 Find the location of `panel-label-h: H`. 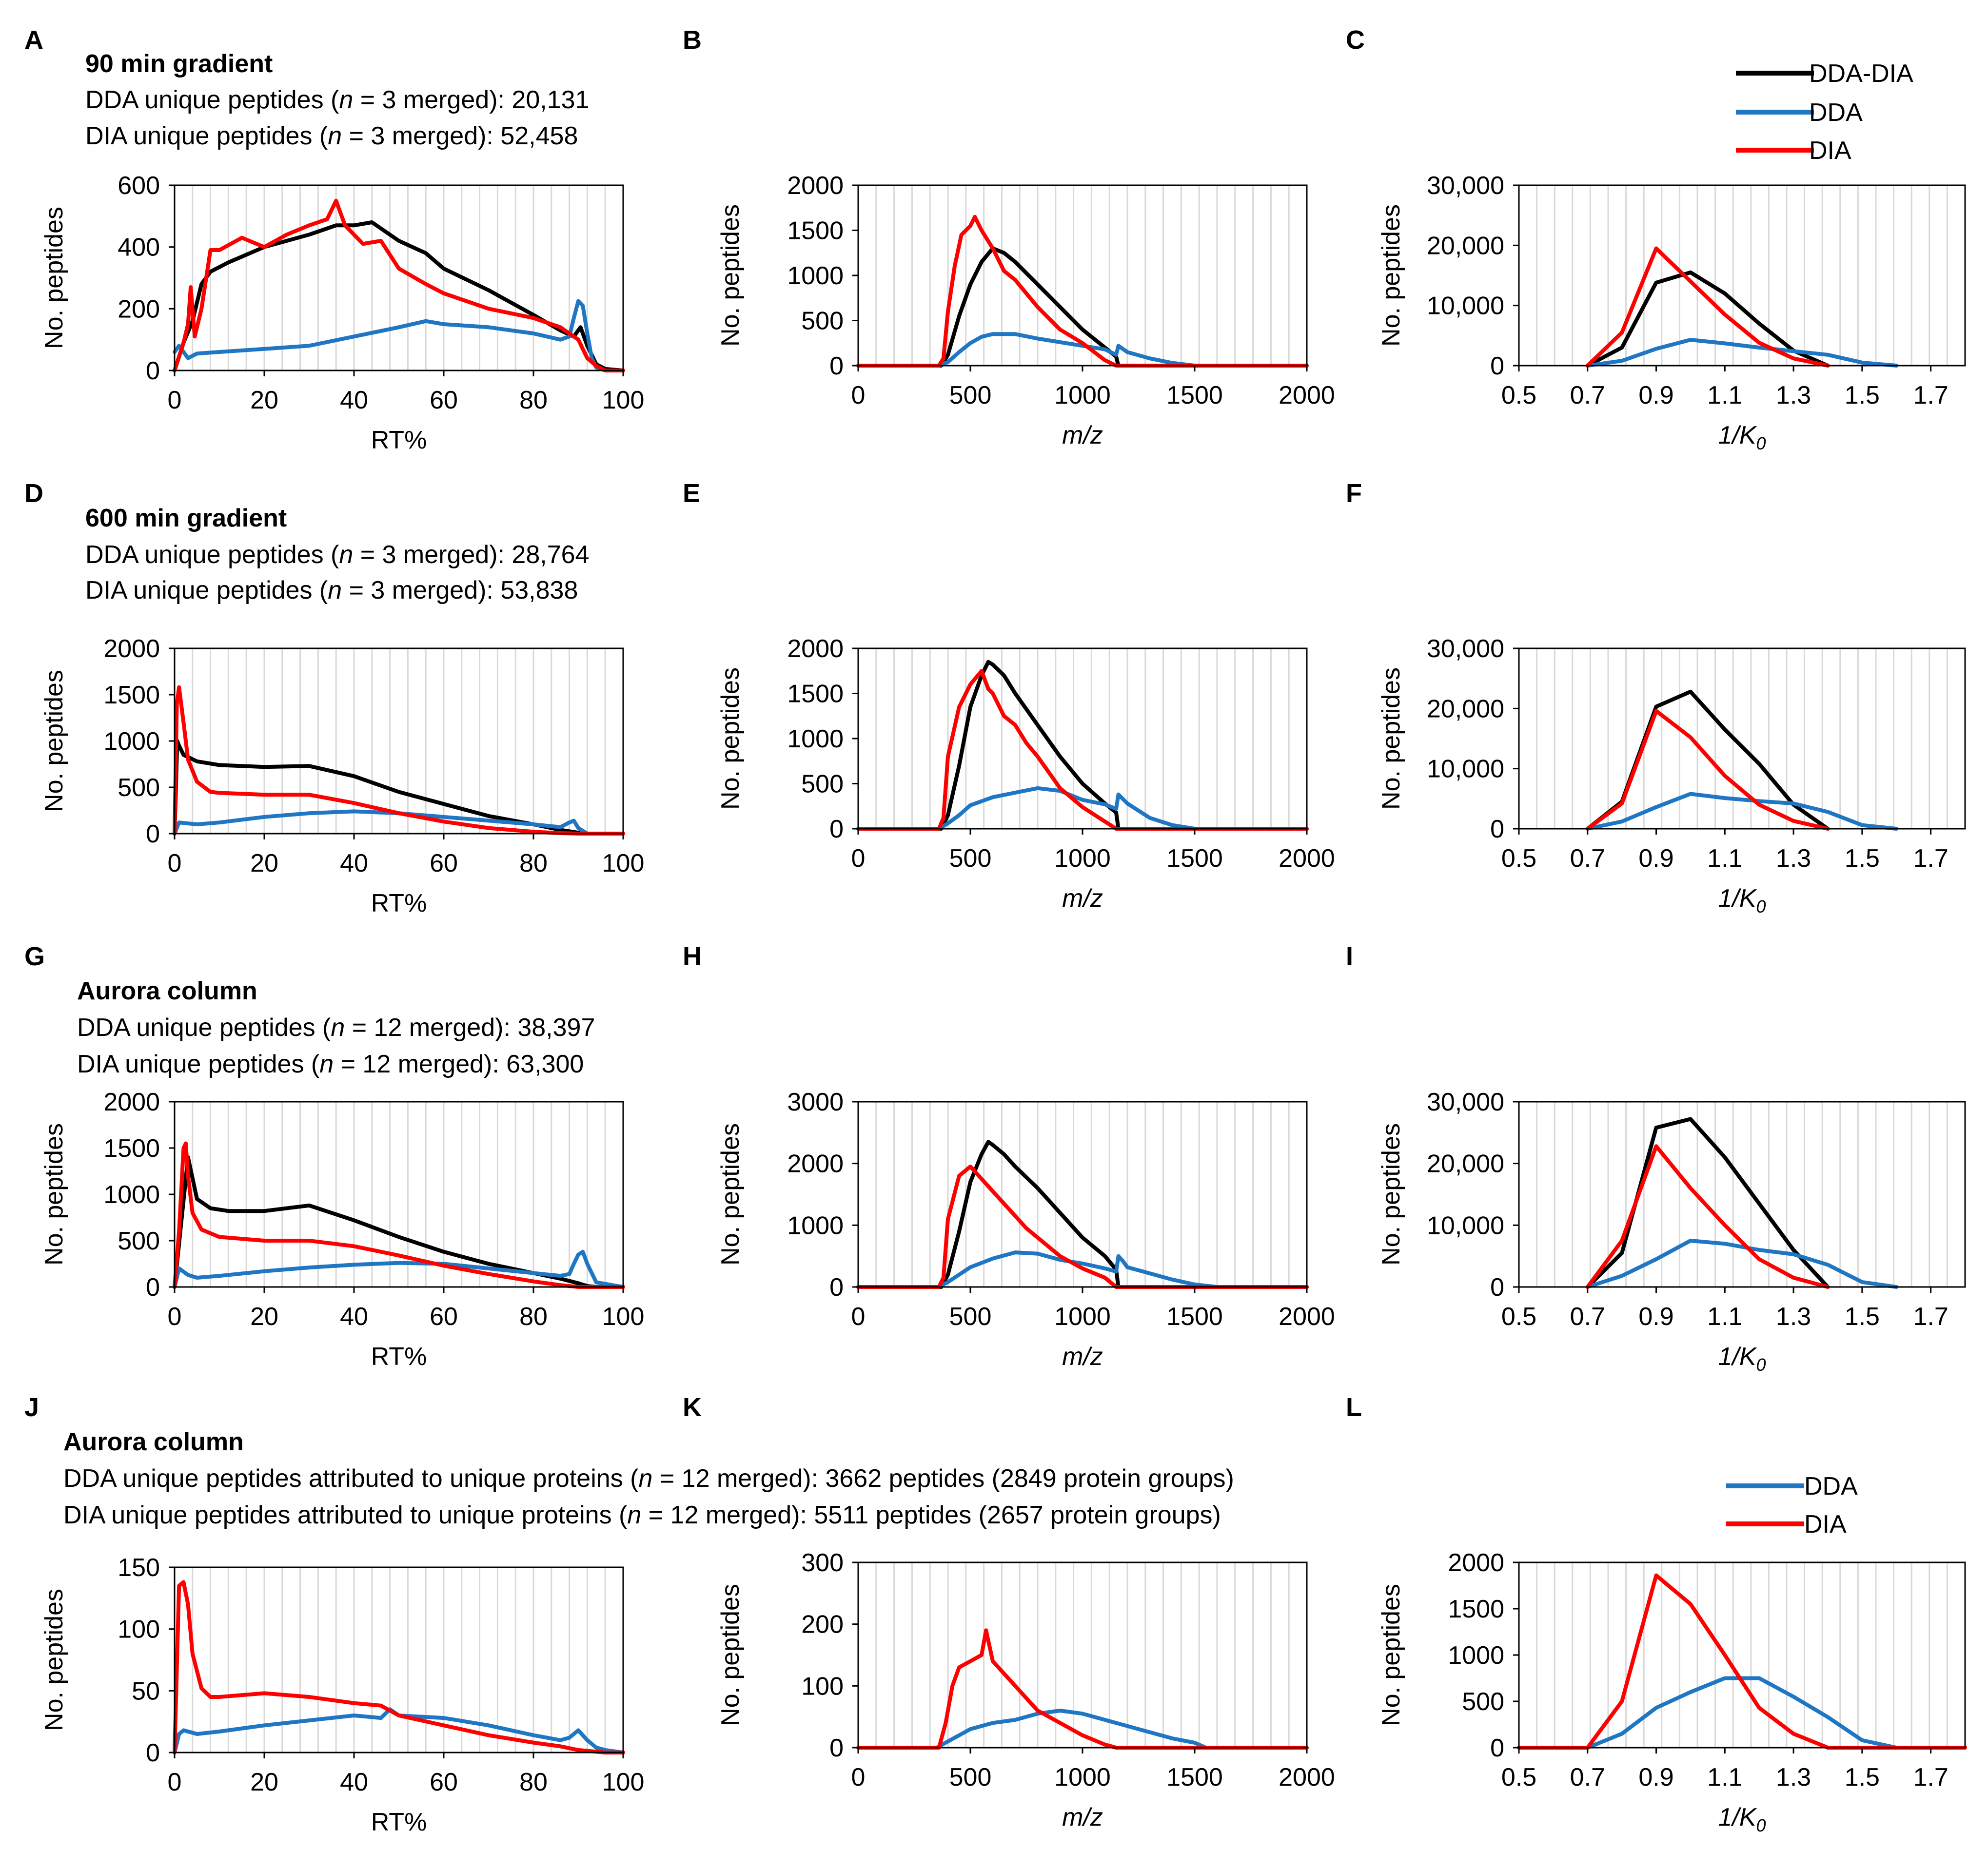

panel-label-h: H is located at coordinates (692, 956).